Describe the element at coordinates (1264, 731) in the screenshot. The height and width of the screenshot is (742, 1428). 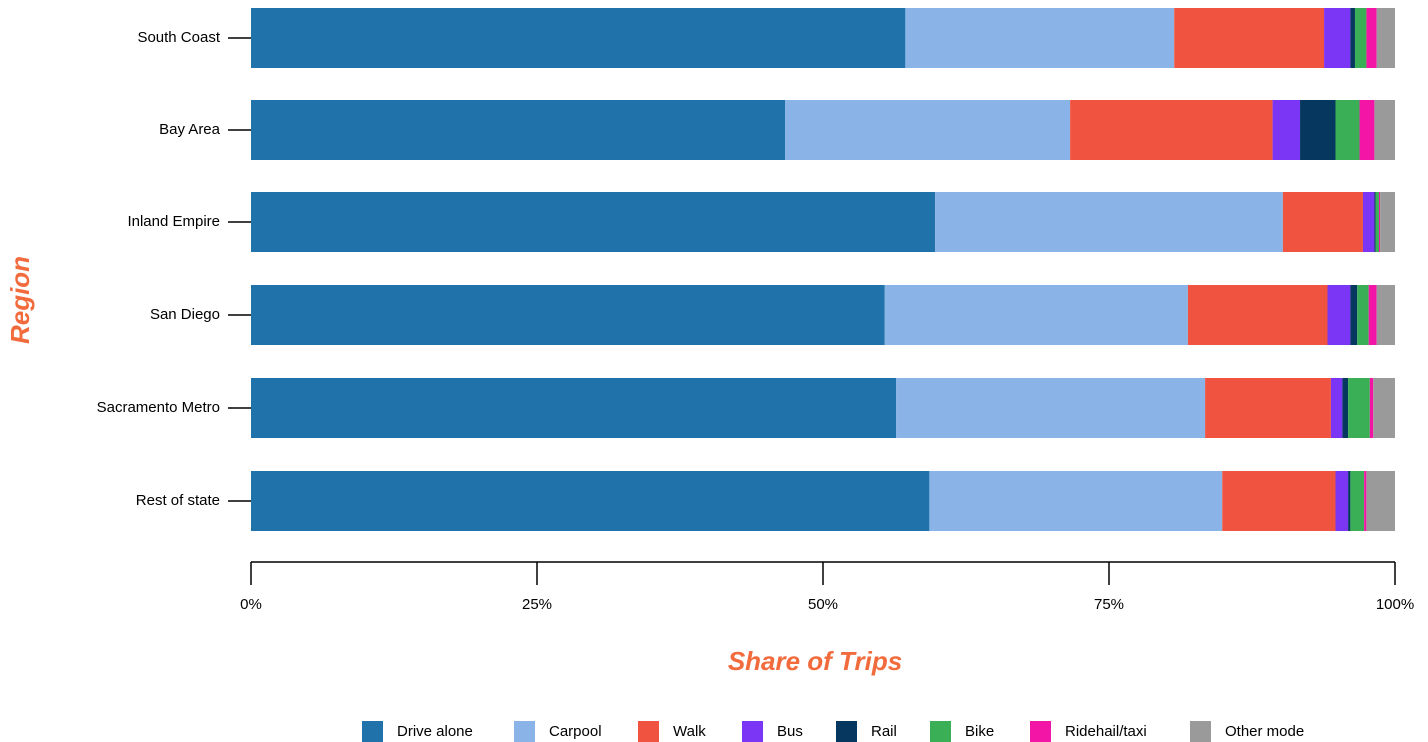
I see `legend-label: Other mode` at that location.